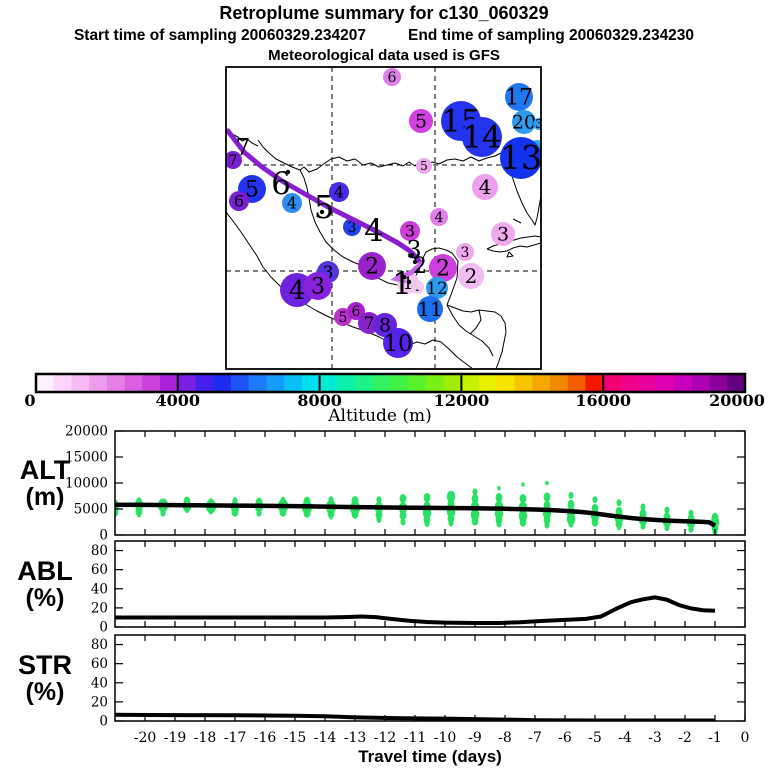  What do you see at coordinates (295, 738) in the screenshot?
I see `x-axis-day-label: -15` at bounding box center [295, 738].